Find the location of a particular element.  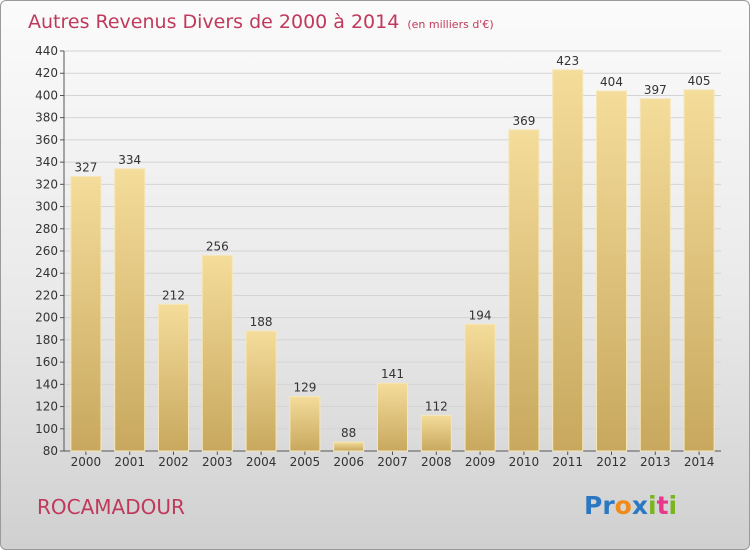

y-tick-label: 180 is located at coordinates (46, 340).